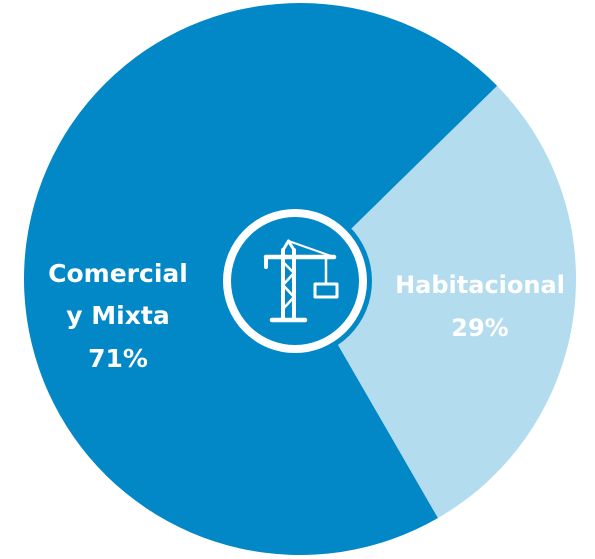 The width and height of the screenshot is (595, 559). What do you see at coordinates (118, 273) in the screenshot?
I see `slice-label-comercial-line1: Comercial` at bounding box center [118, 273].